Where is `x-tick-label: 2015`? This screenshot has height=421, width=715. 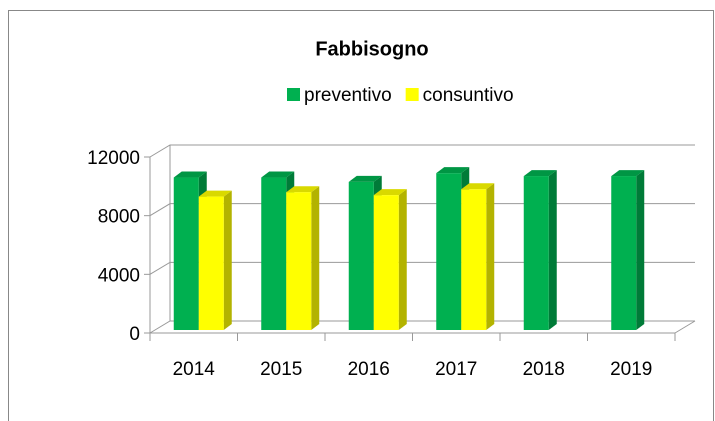 x-tick-label: 2015 is located at coordinates (281, 369).